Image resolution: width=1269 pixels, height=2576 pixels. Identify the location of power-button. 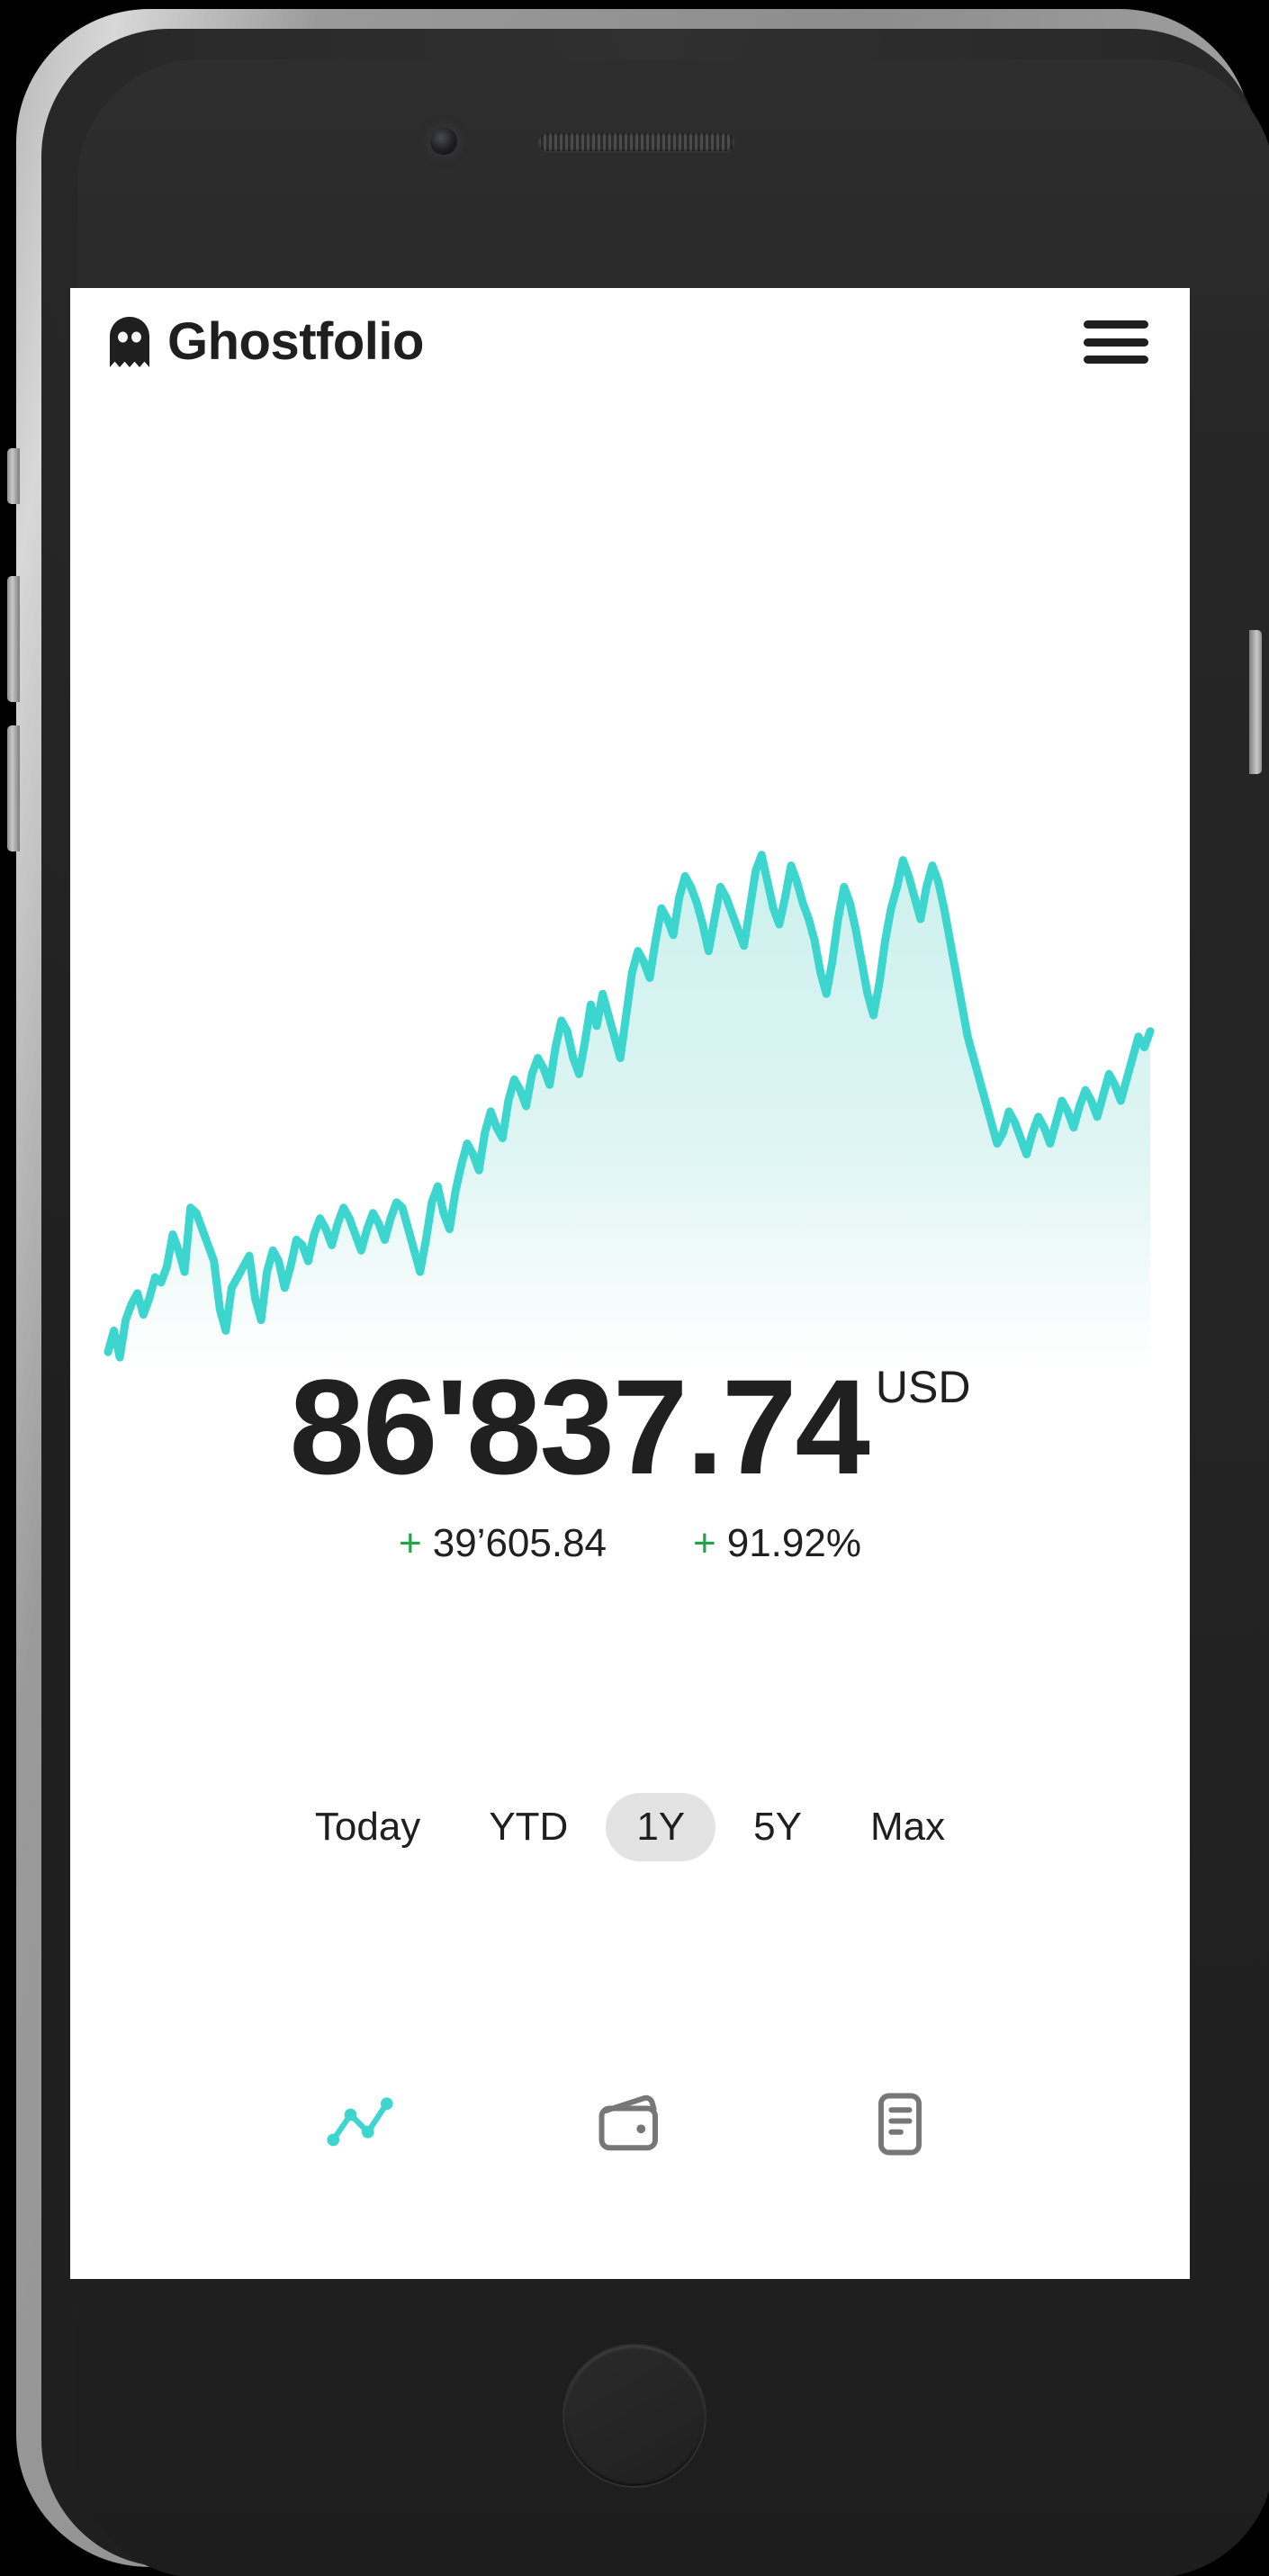
(1255, 702).